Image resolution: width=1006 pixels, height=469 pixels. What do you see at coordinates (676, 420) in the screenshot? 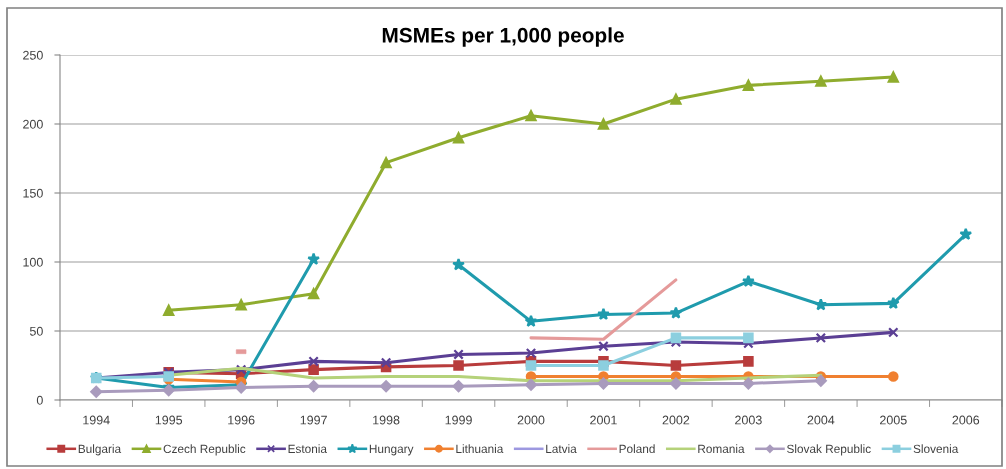
I see `x-tick-label: 2002` at bounding box center [676, 420].